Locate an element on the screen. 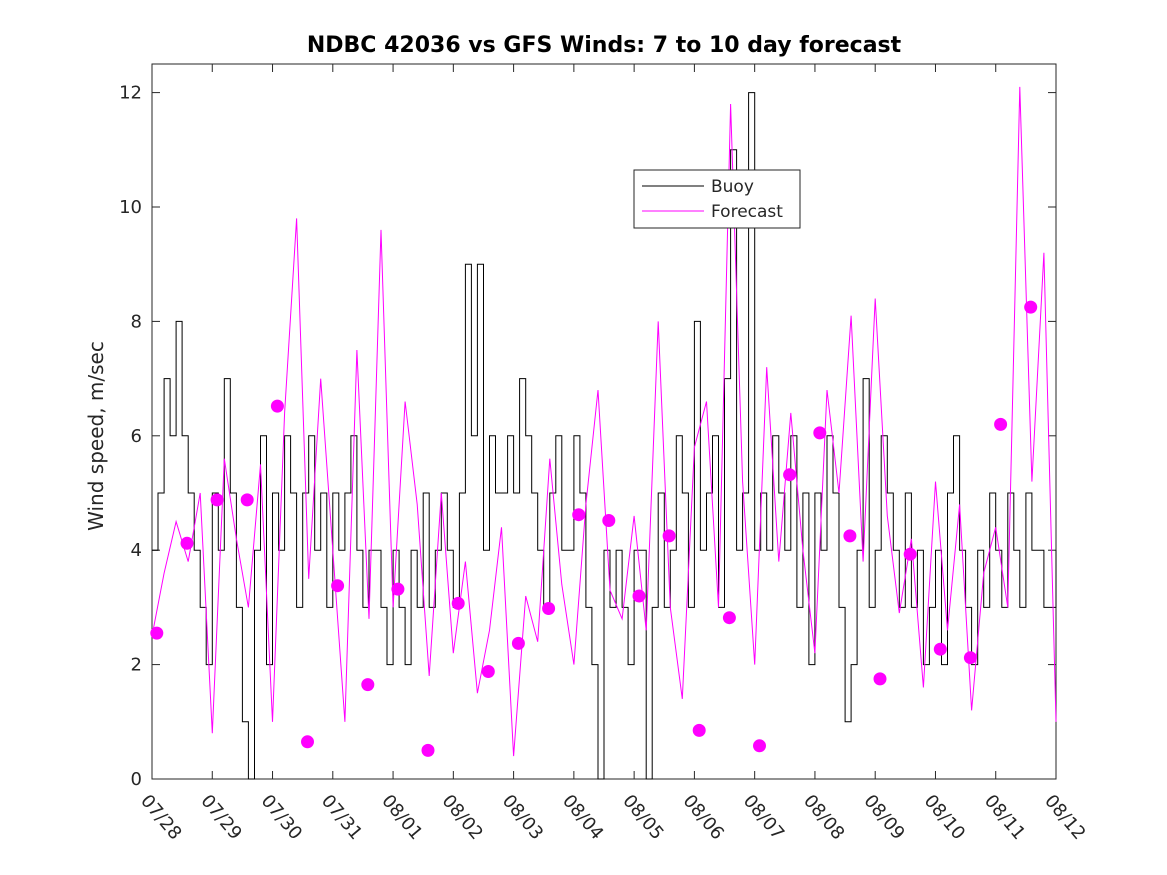  y-tick-label: 12 is located at coordinates (130, 93).